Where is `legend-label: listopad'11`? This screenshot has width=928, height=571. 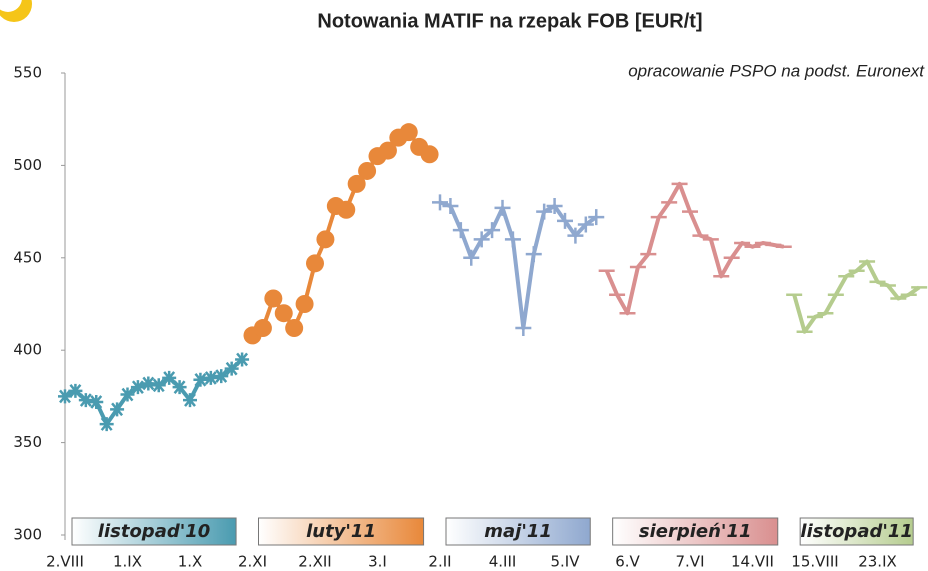 legend-label: listopad'11 is located at coordinates (856, 531).